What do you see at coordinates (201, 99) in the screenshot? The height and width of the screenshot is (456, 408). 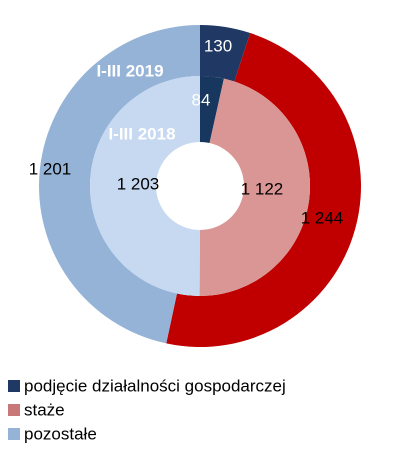 I see `data-label: 84` at bounding box center [201, 99].